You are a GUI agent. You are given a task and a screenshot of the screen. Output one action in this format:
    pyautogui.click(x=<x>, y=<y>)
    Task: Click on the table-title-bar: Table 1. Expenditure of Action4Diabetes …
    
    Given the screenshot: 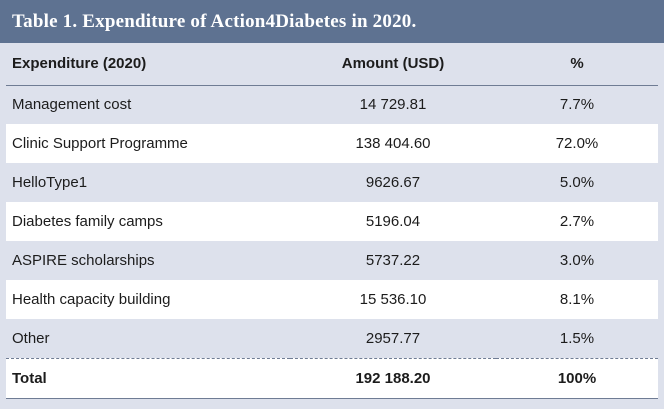 What is the action you would take?
    pyautogui.click(x=332, y=21)
    